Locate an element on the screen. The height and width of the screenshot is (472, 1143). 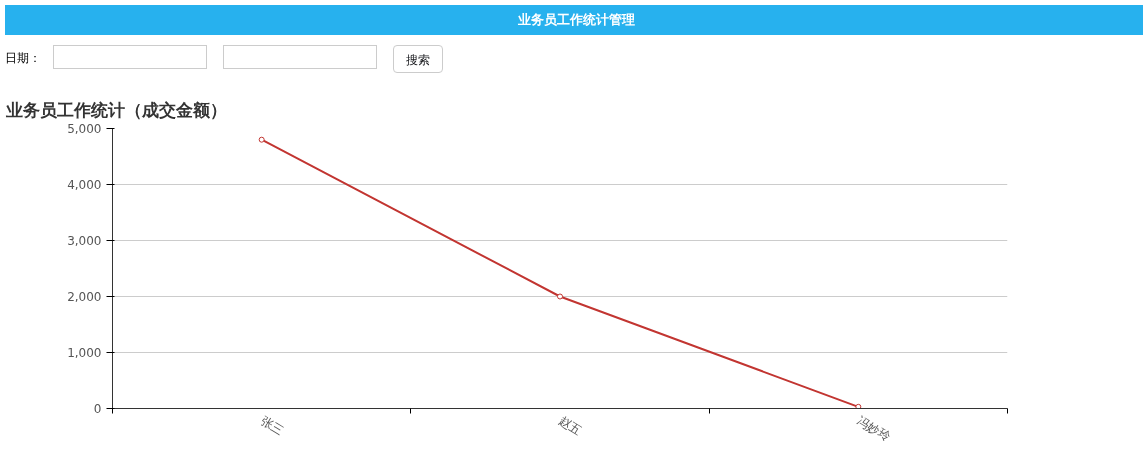
y-tick-label: 5,000 is located at coordinates (84, 129).